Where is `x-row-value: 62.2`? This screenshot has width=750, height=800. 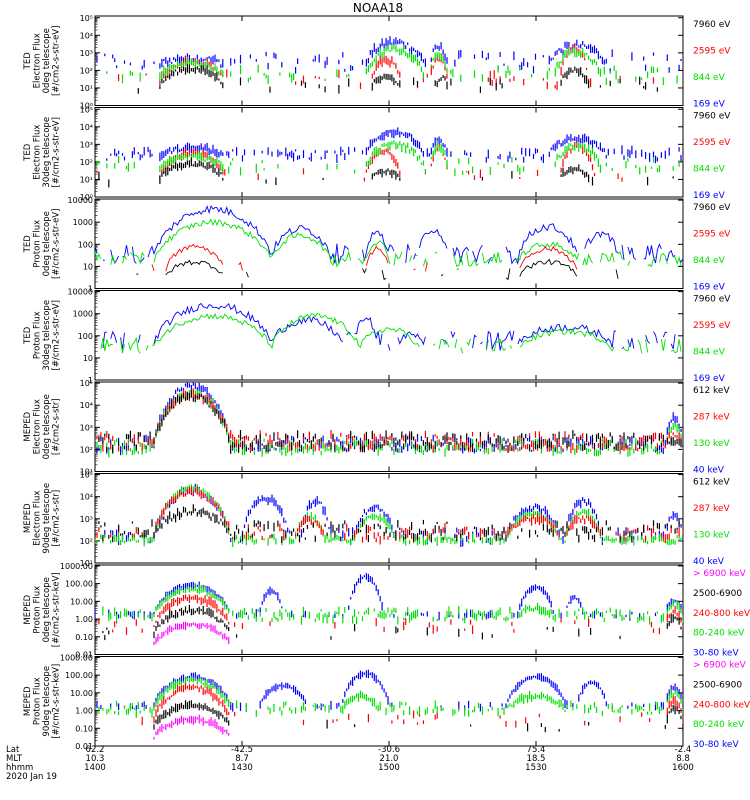 x-row-value: 62.2 is located at coordinates (95, 750).